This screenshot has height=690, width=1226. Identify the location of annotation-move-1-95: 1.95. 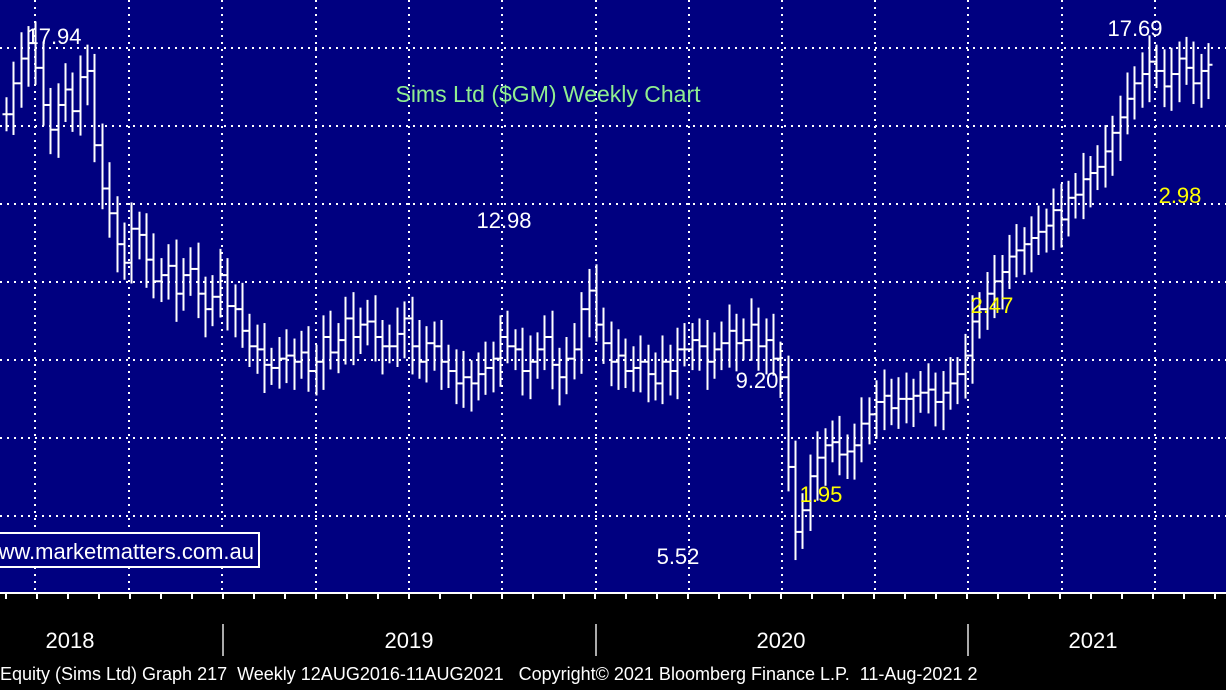
(821, 494).